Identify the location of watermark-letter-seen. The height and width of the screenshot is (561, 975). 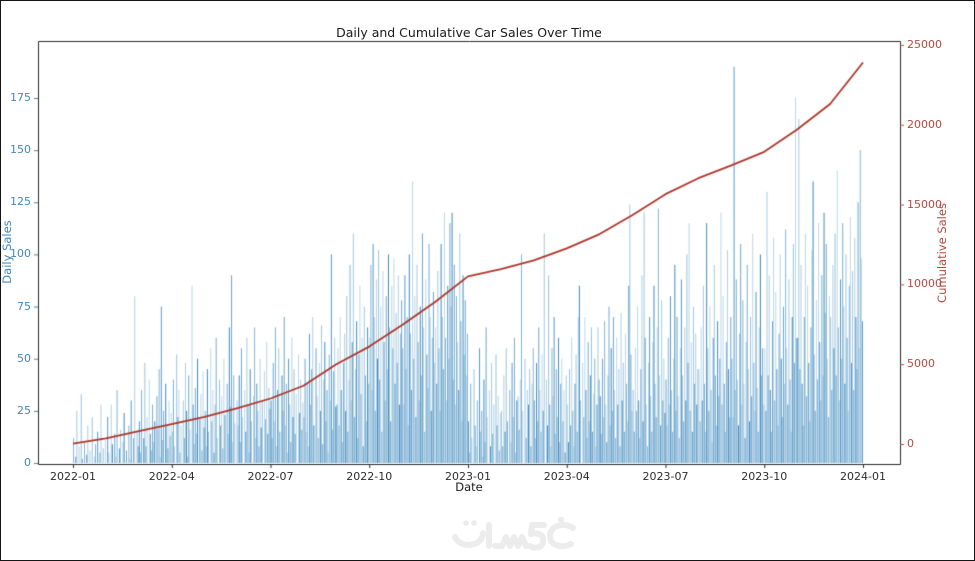
(510, 541).